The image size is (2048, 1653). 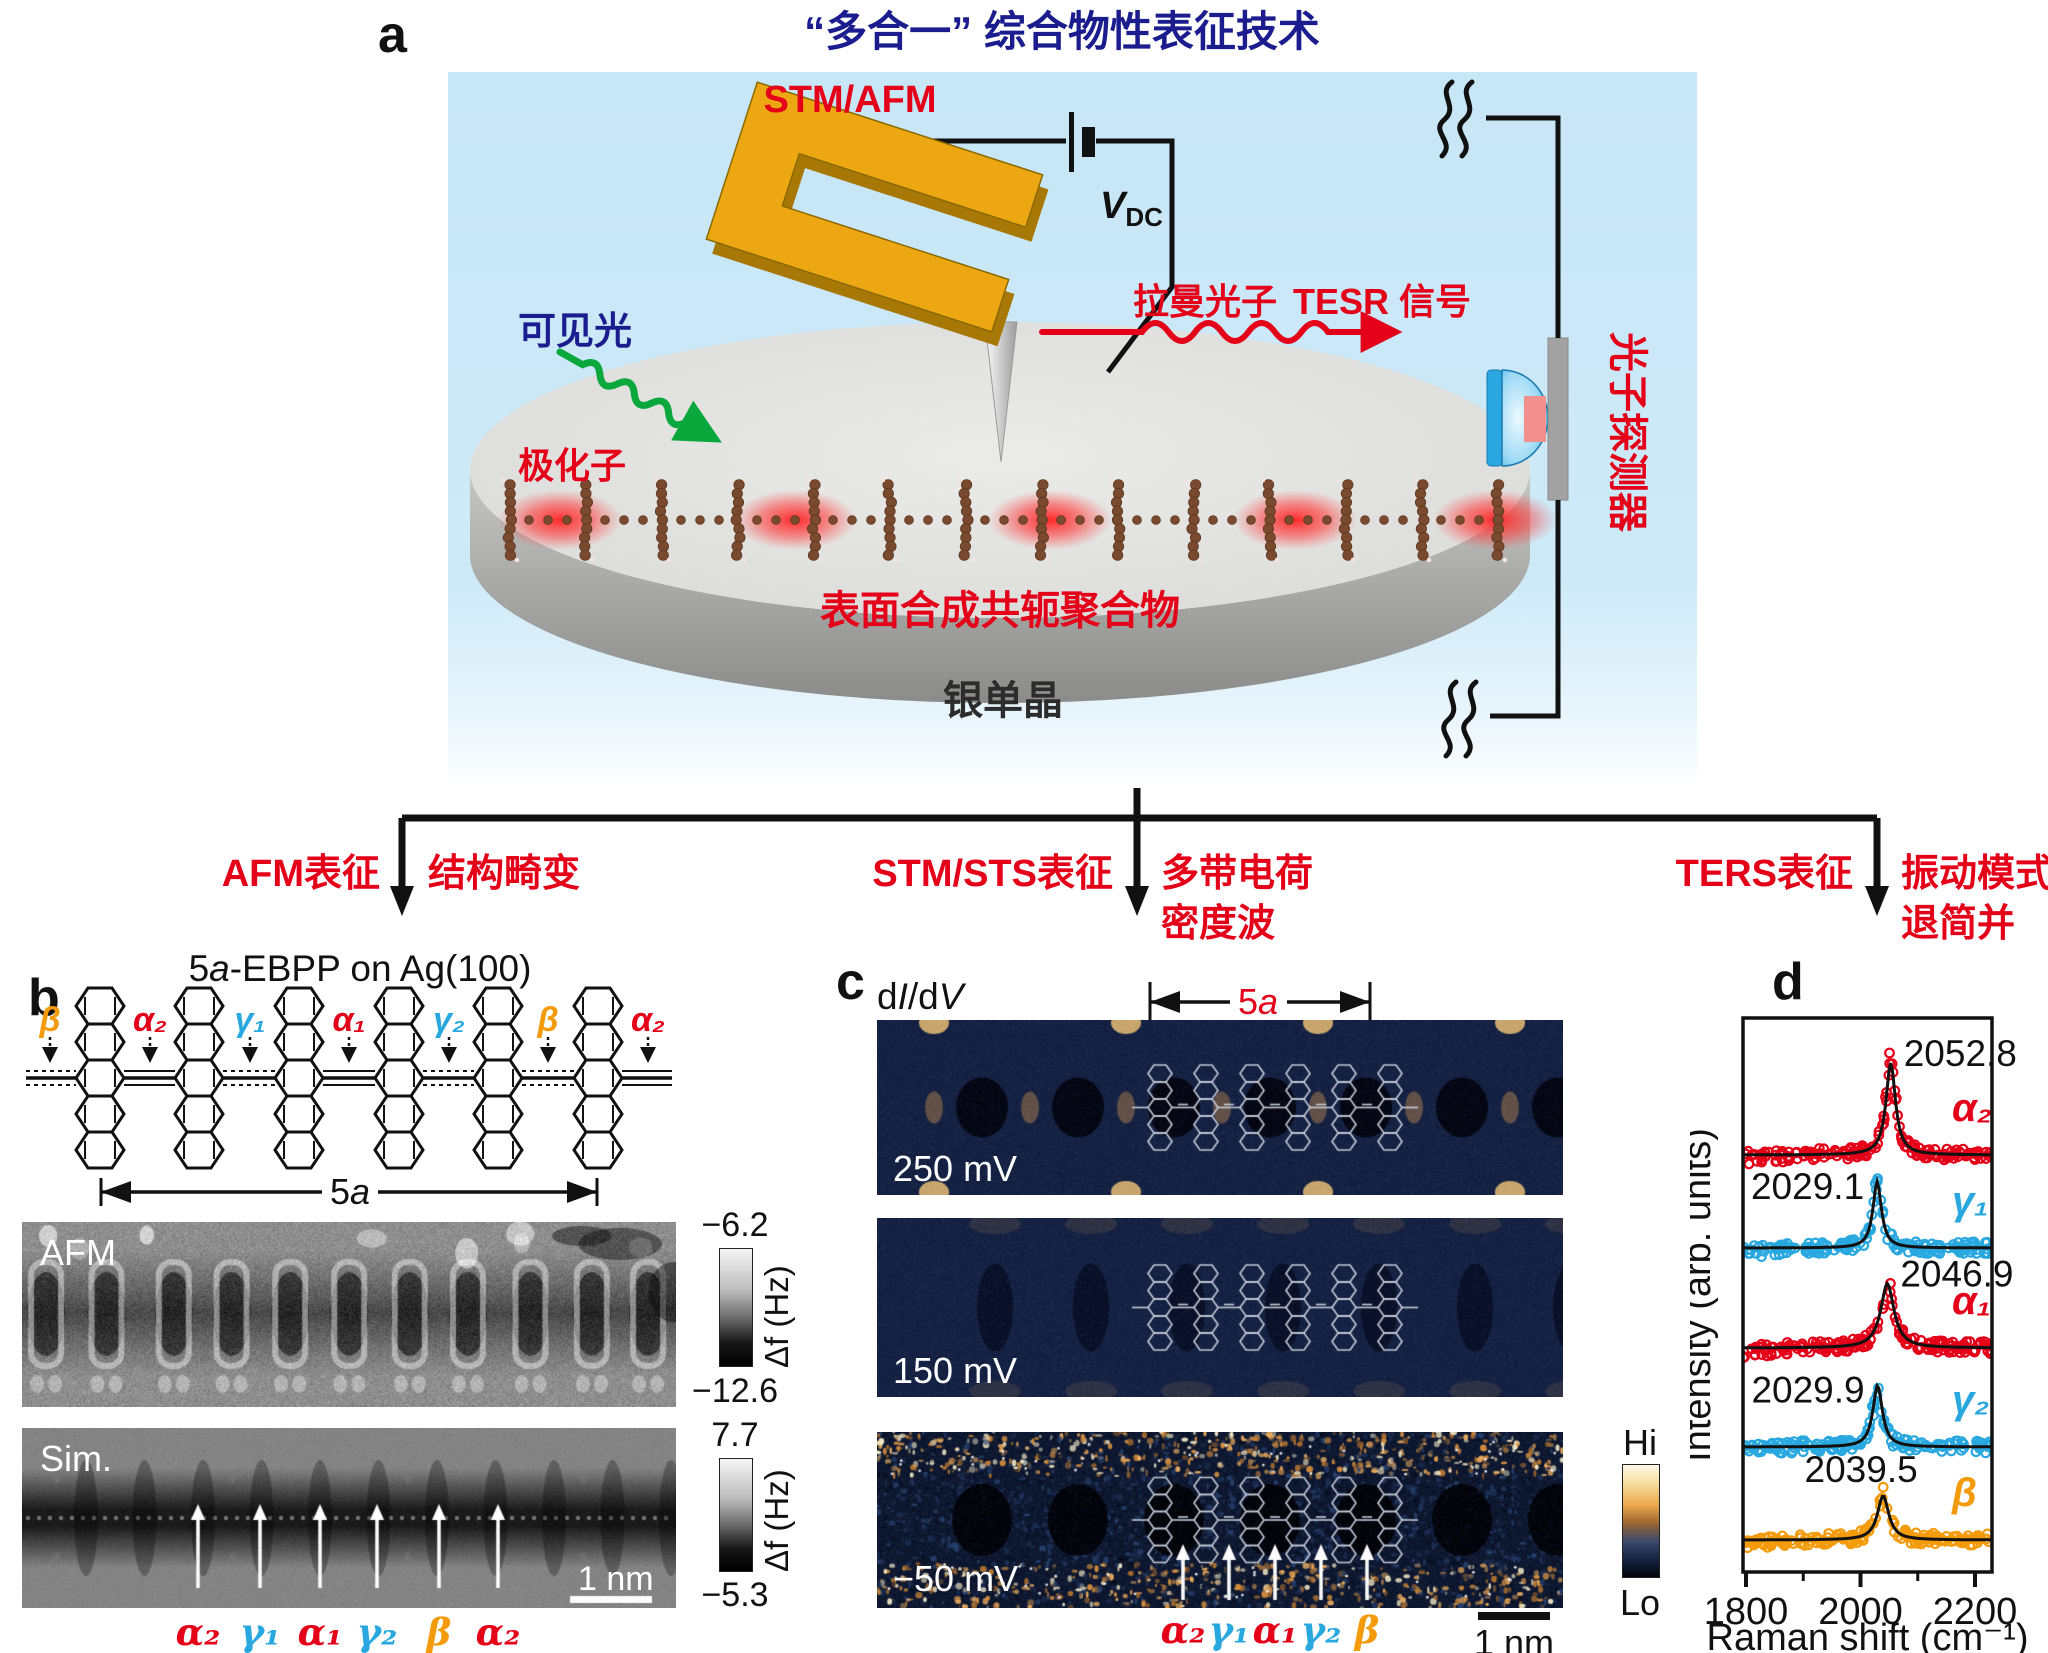 What do you see at coordinates (1131, 208) in the screenshot?
I see `bias-voltage-label: VDC` at bounding box center [1131, 208].